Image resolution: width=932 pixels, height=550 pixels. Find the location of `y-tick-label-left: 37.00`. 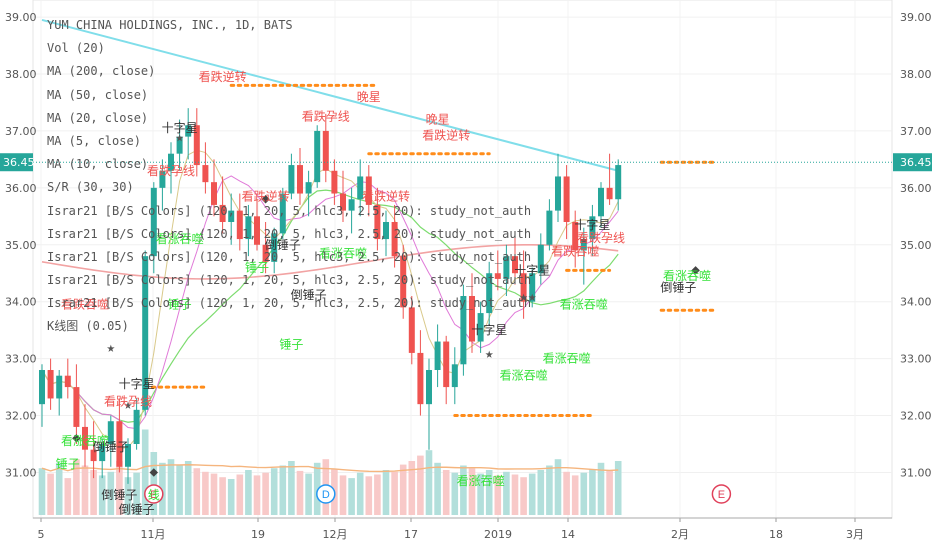

y-tick-label-left: 37.00 is located at coordinates (21, 131).